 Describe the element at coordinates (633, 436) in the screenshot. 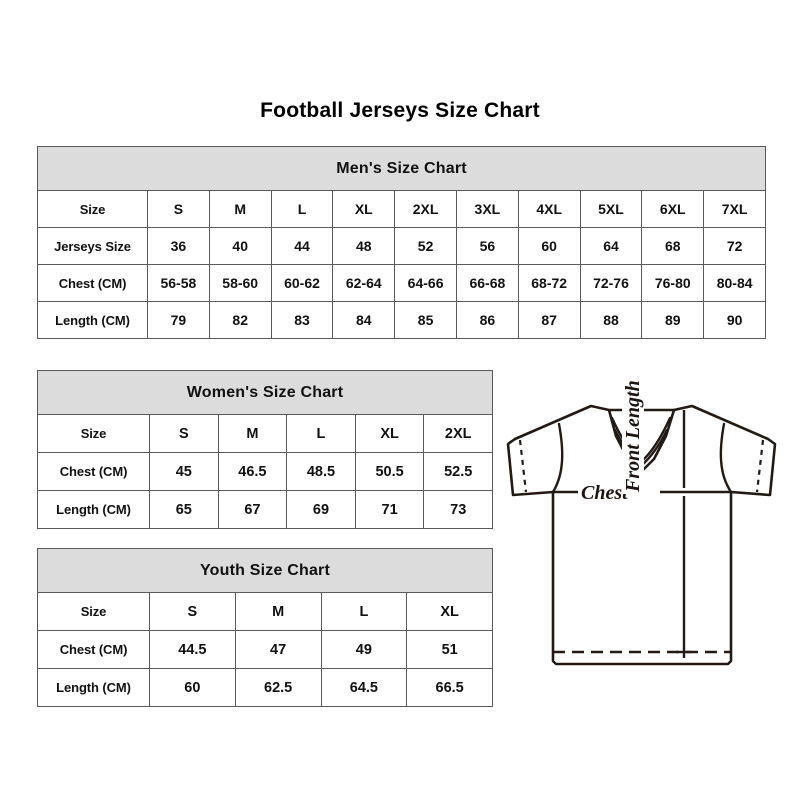

I see `front-length-text: Front Length` at that location.